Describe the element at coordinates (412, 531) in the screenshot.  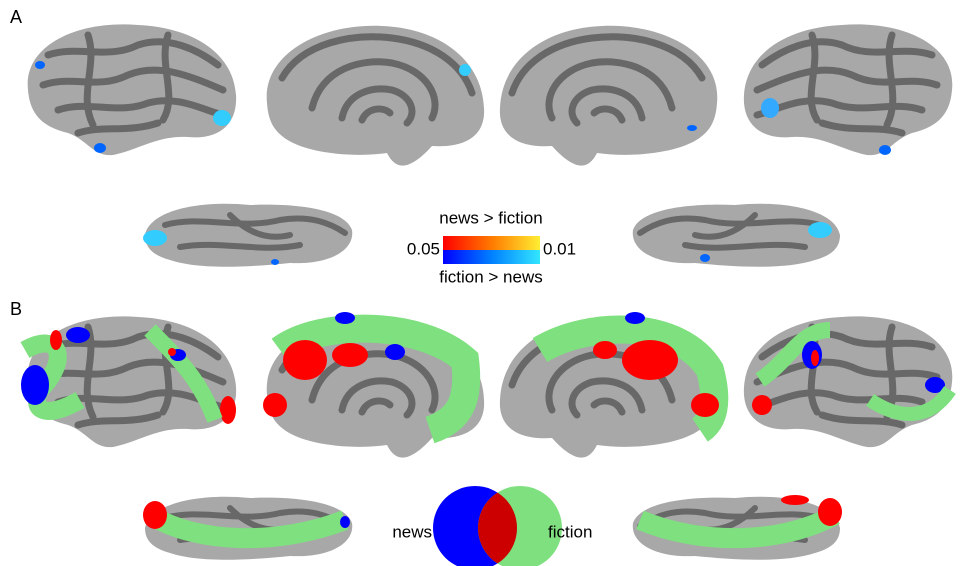
I see `legend-news: news` at that location.